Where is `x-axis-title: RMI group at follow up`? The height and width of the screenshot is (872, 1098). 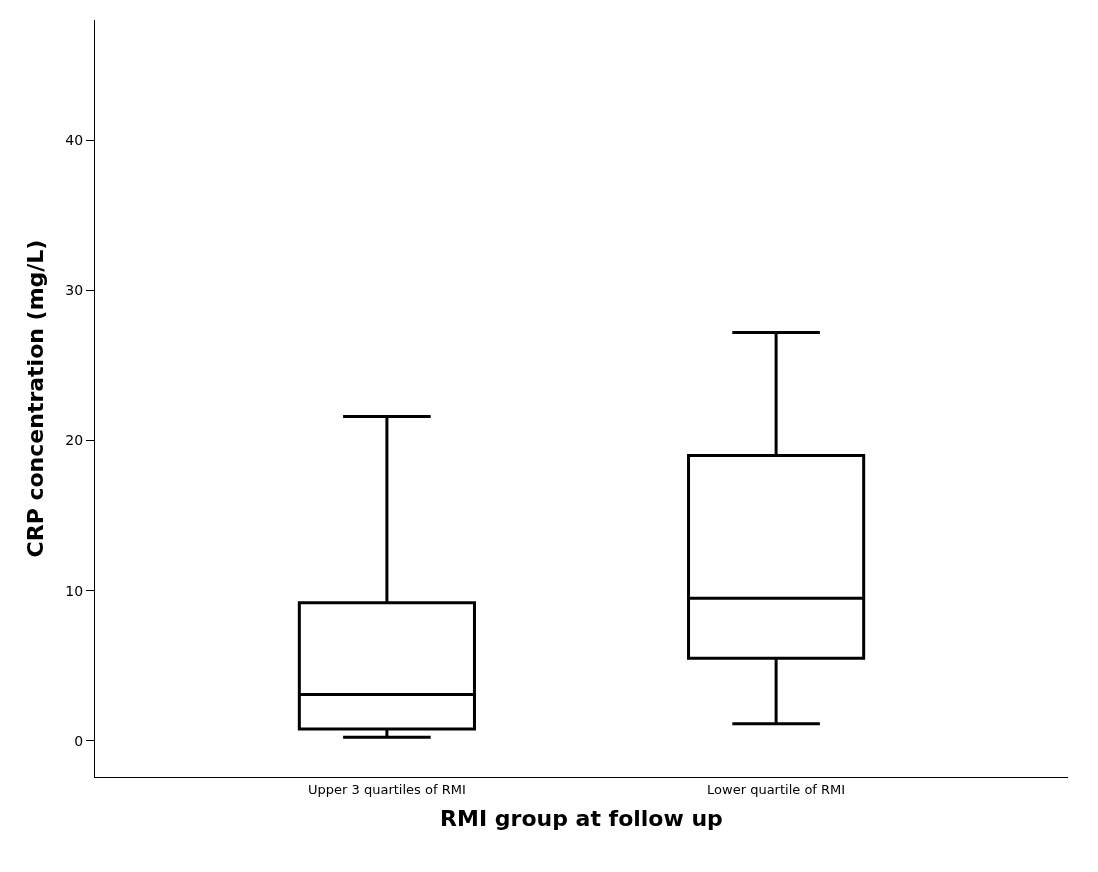
x-axis-title: RMI group at follow up is located at coordinates (581, 819).